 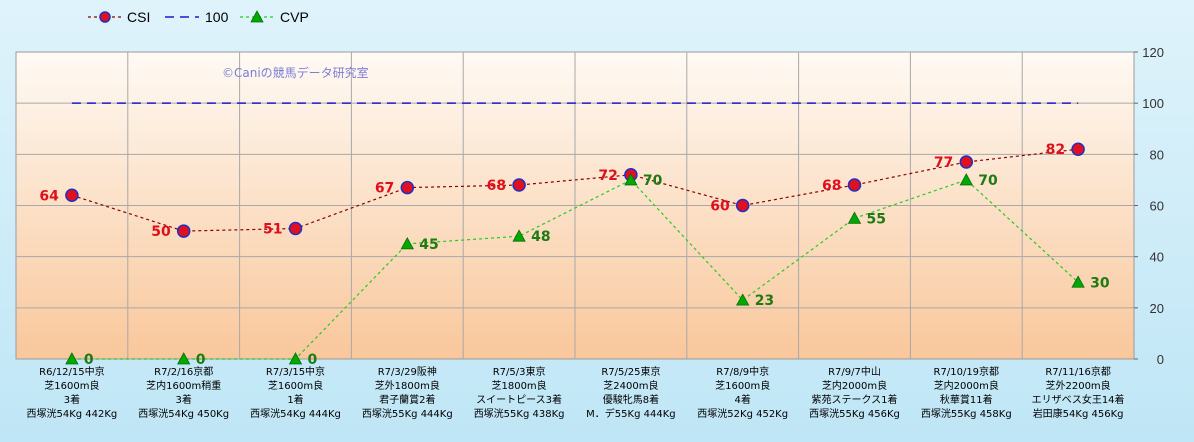 What do you see at coordinates (1157, 257) in the screenshot?
I see `y-tick-label: 40` at bounding box center [1157, 257].